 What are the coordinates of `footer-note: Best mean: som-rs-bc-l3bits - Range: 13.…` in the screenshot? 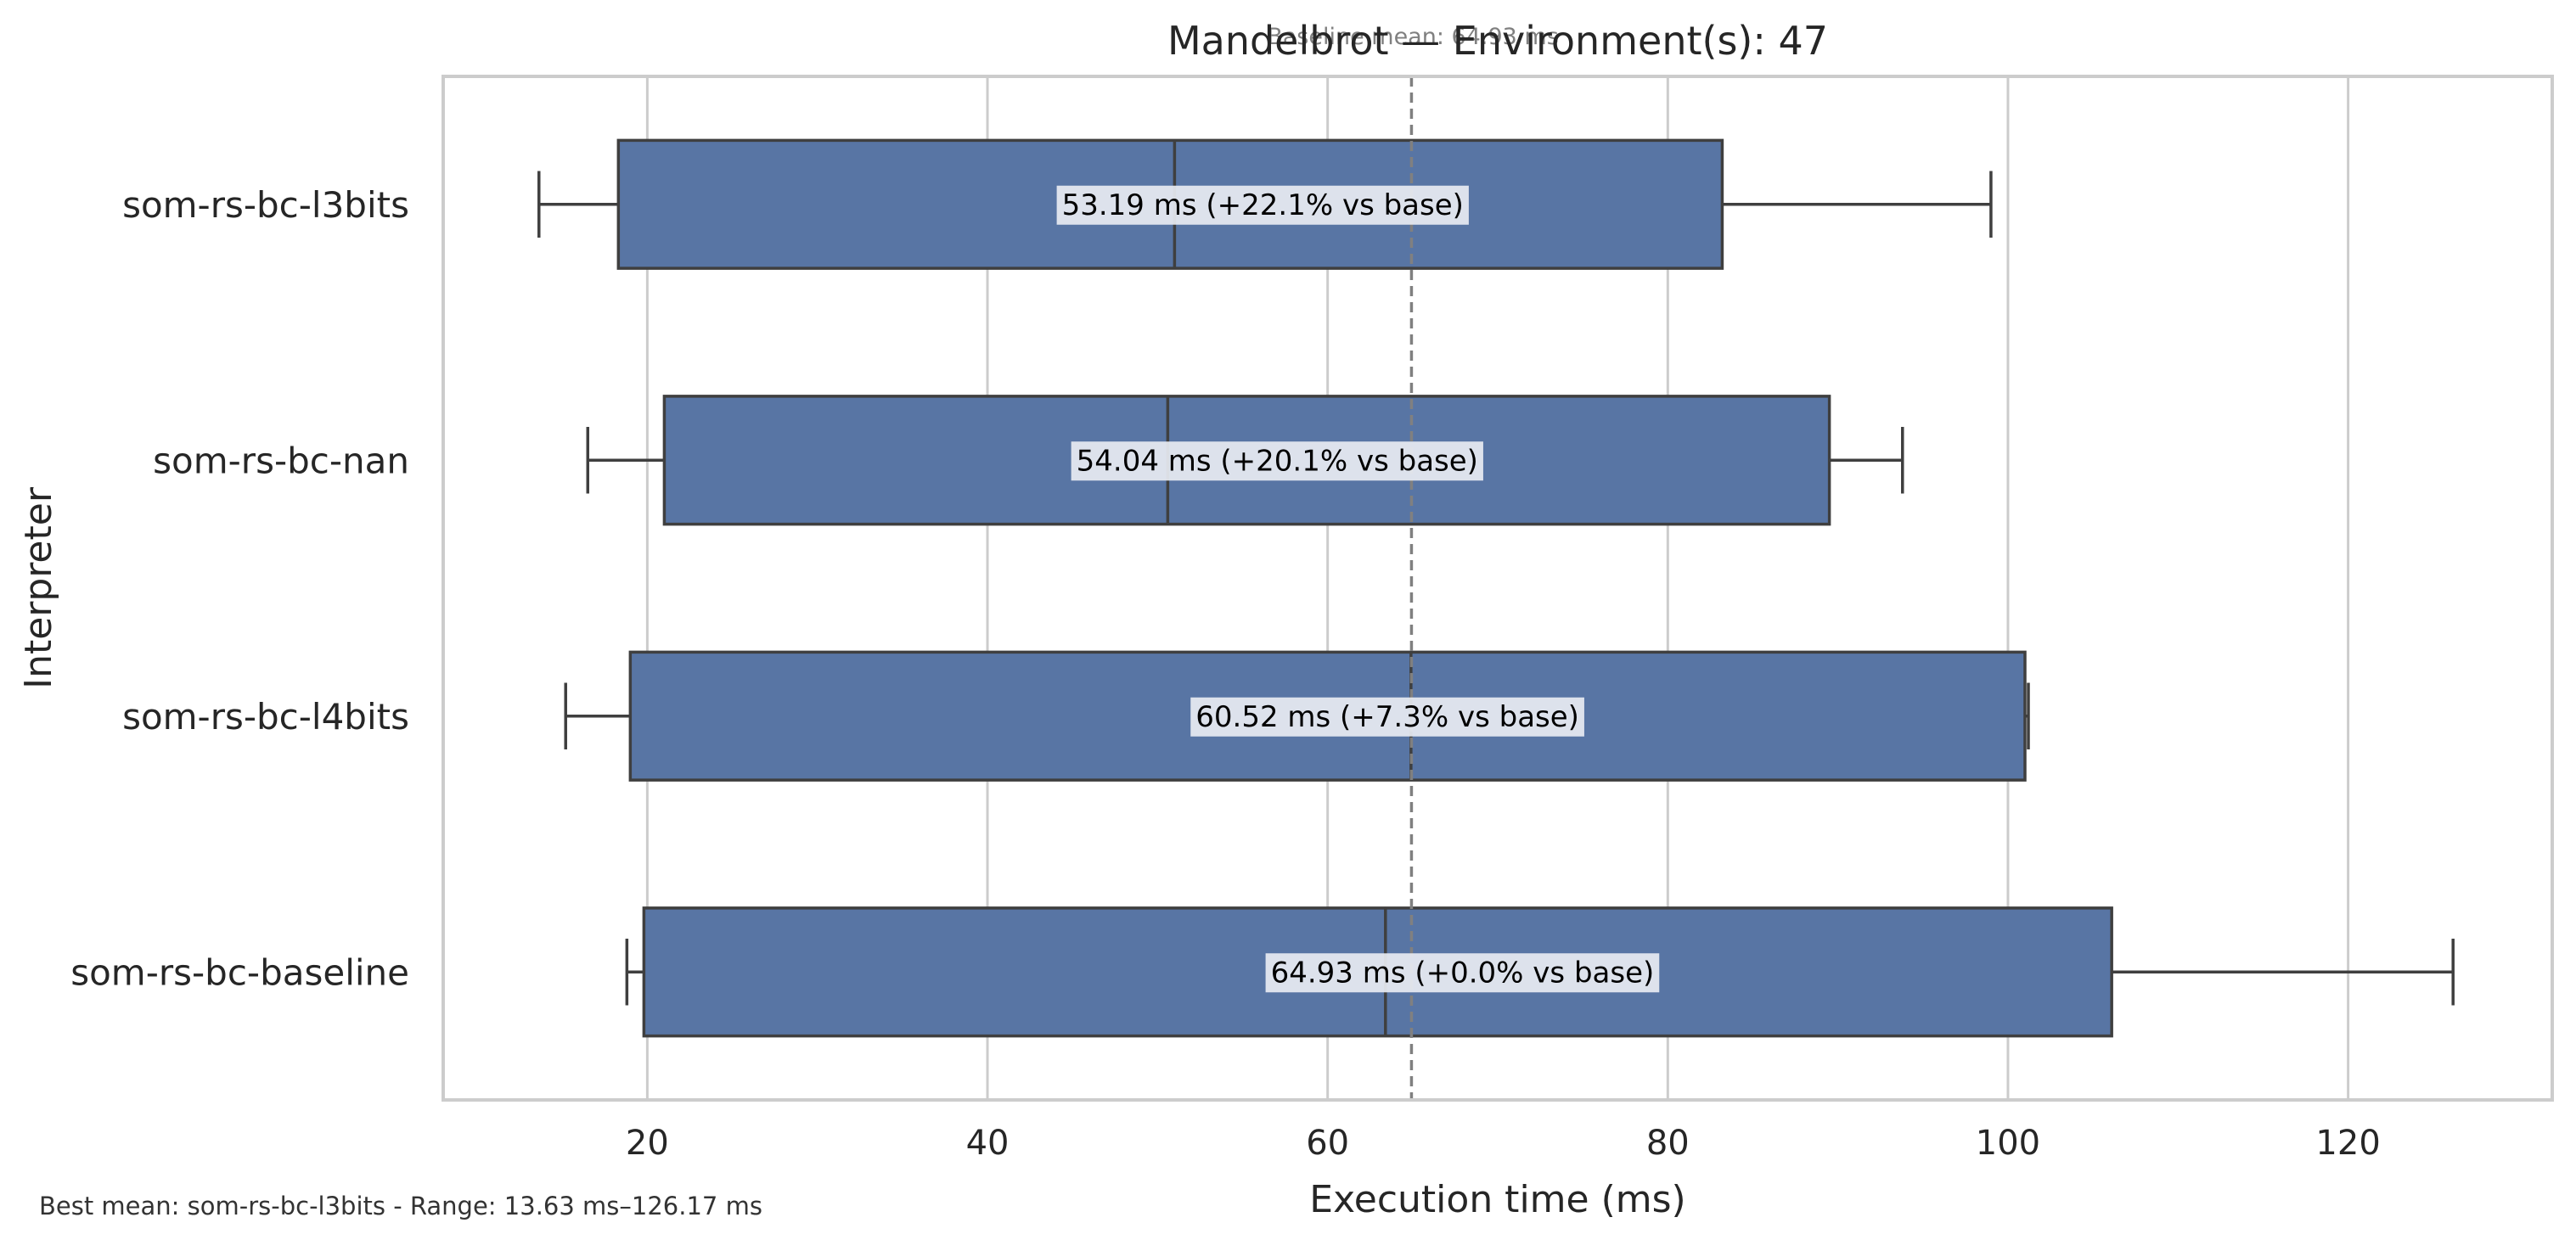 It's located at (400, 1206).